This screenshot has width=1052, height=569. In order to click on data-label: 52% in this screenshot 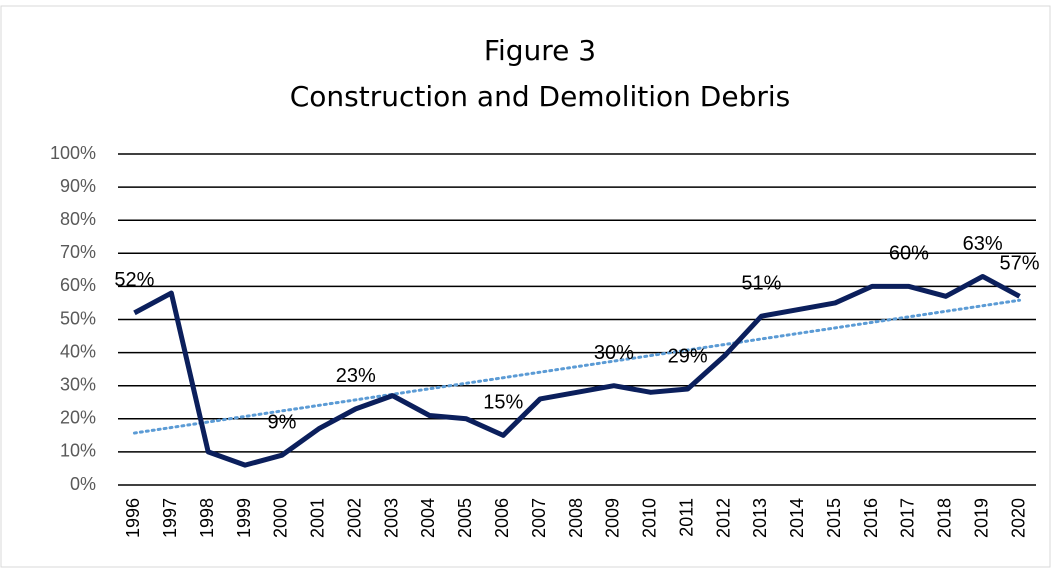, I will do `click(134, 280)`.